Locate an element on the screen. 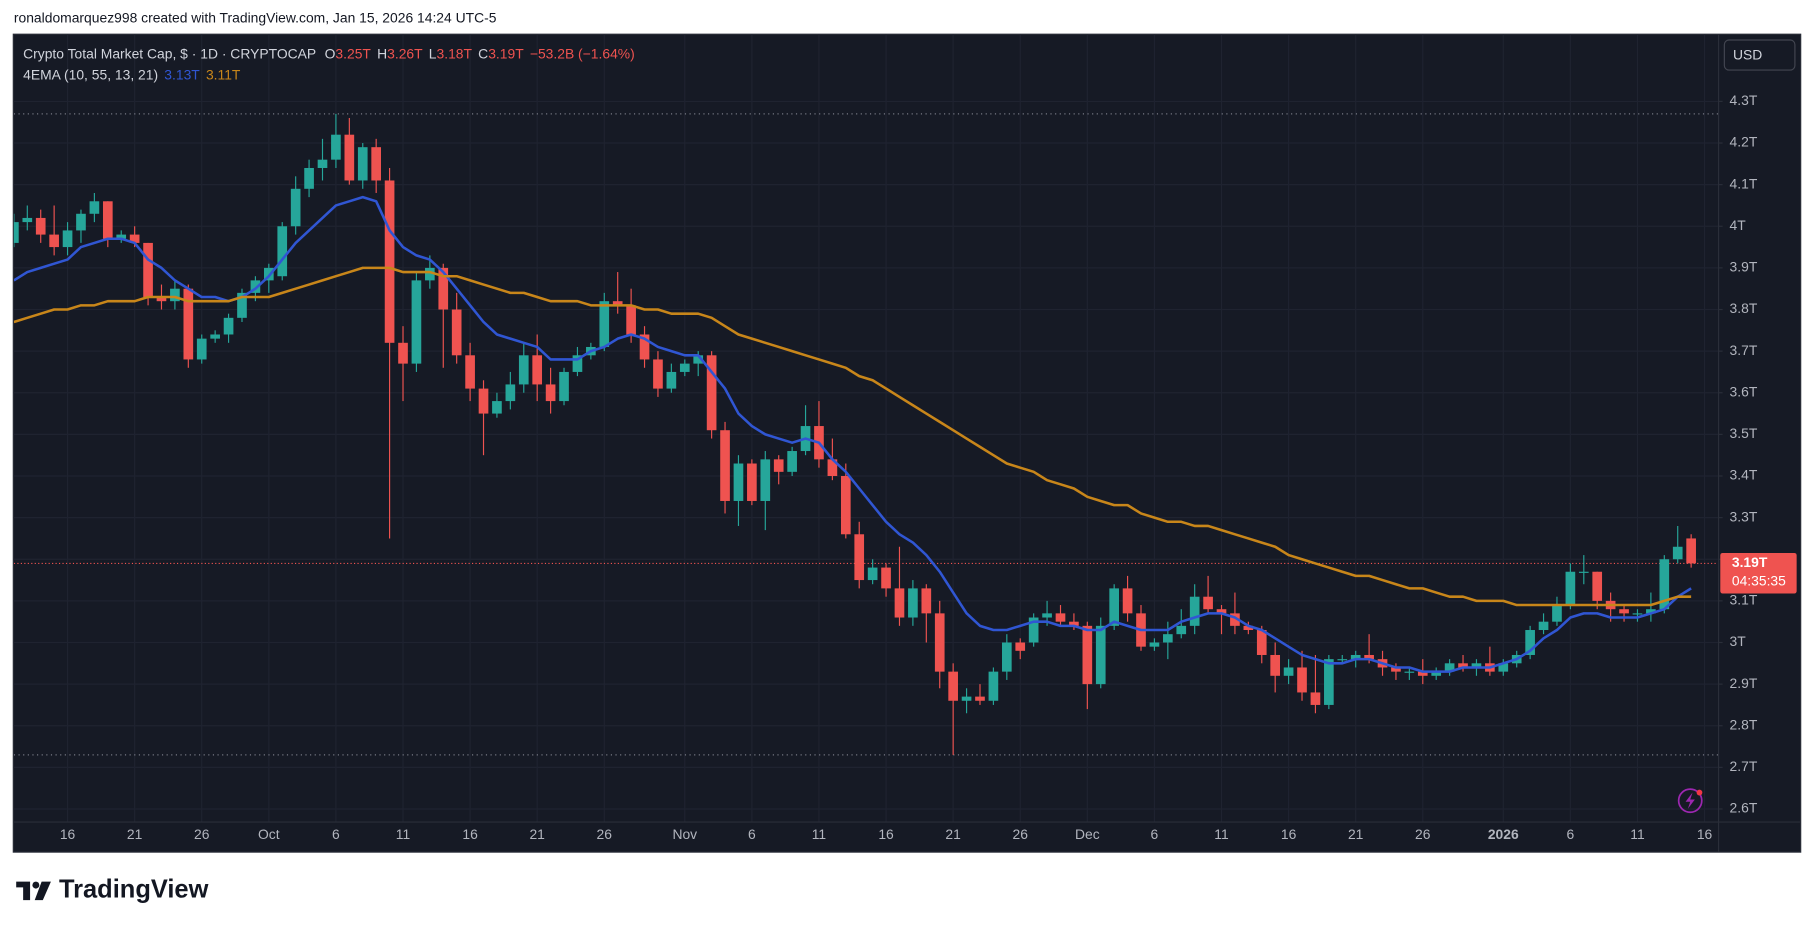 This screenshot has height=928, width=1814. x-tick-label: 6 is located at coordinates (336, 834).